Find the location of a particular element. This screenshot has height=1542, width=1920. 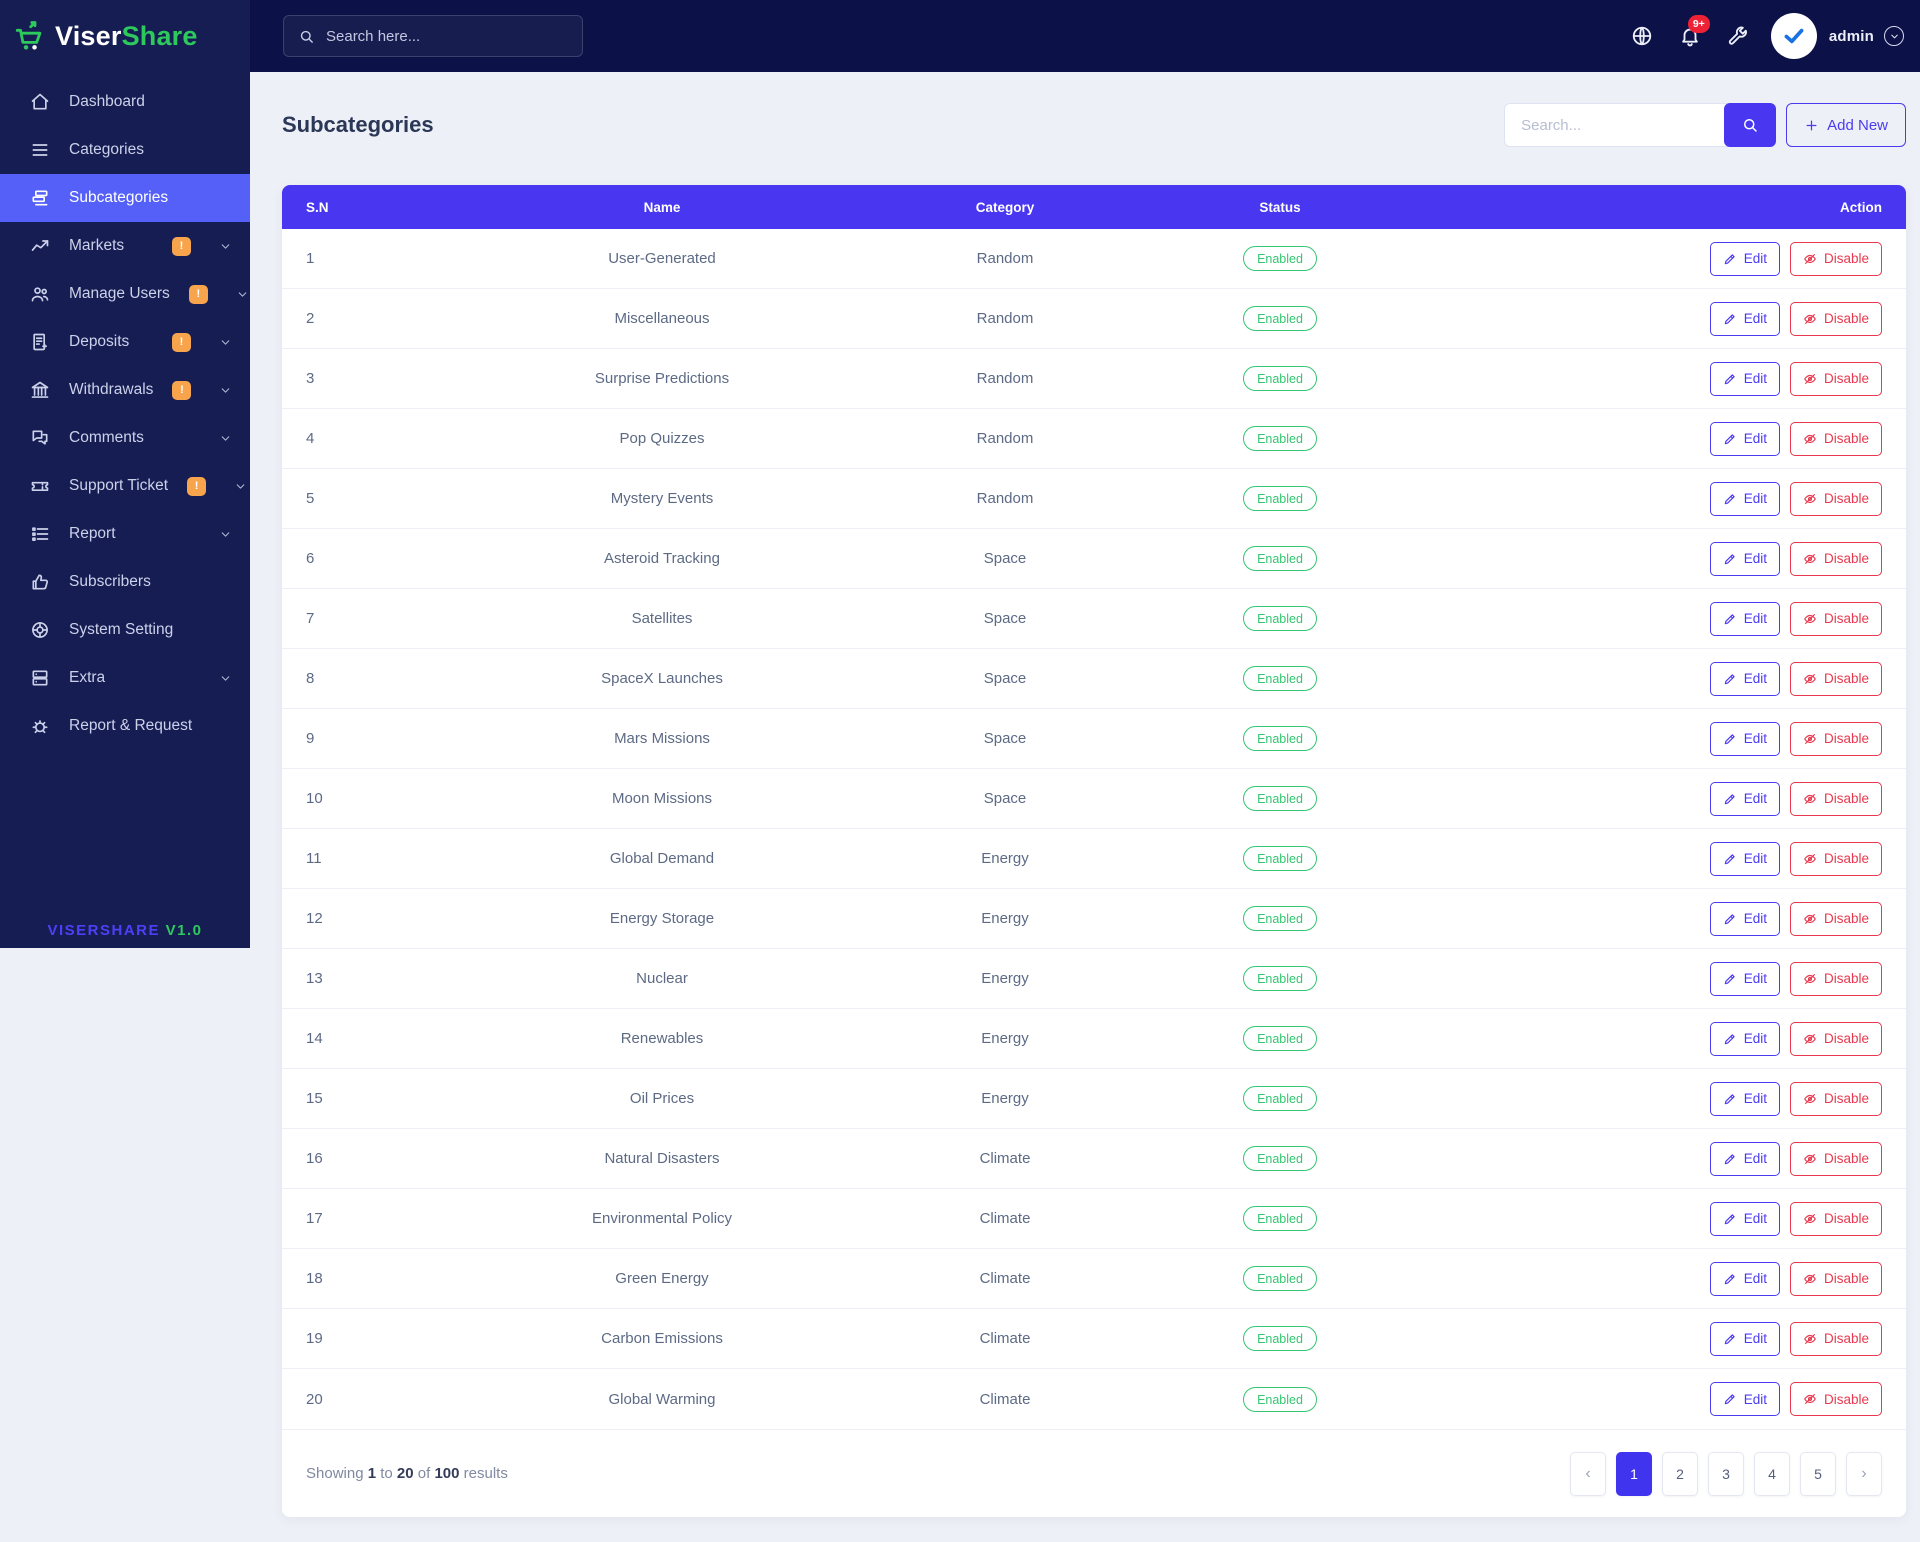

cell-sn: 9 is located at coordinates (310, 738).